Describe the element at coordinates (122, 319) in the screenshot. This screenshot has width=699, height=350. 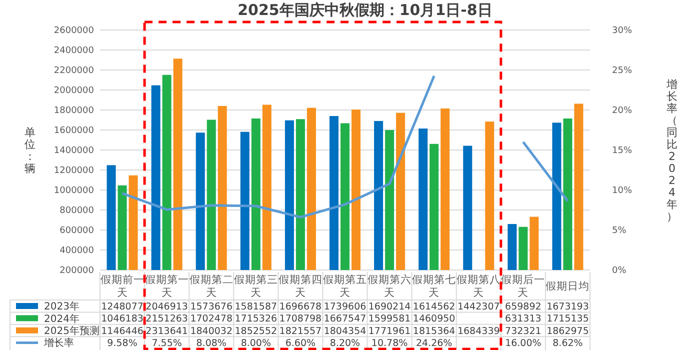
I see `data-label: 1046183` at that location.